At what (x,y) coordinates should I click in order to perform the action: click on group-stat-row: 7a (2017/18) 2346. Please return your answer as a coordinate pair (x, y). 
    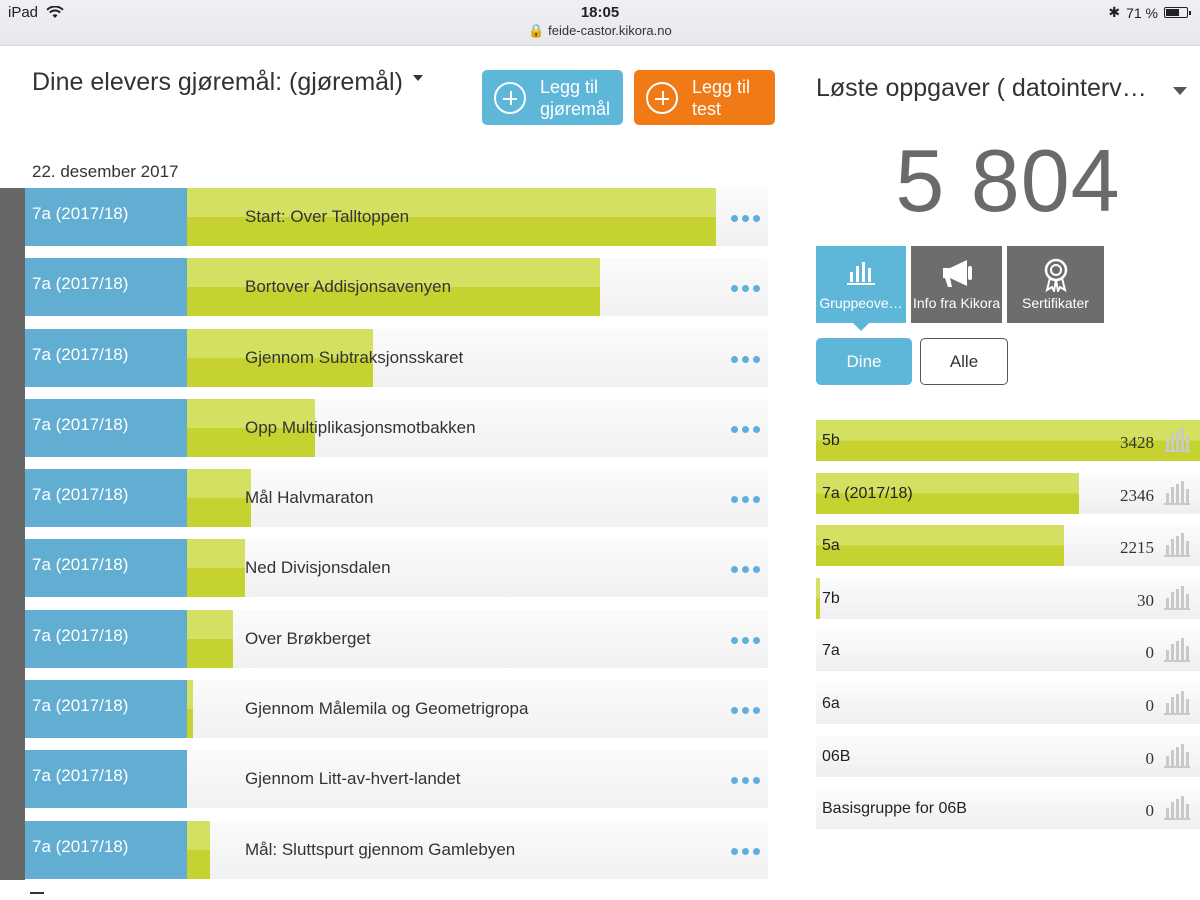
    Looking at the image, I should click on (1008, 493).